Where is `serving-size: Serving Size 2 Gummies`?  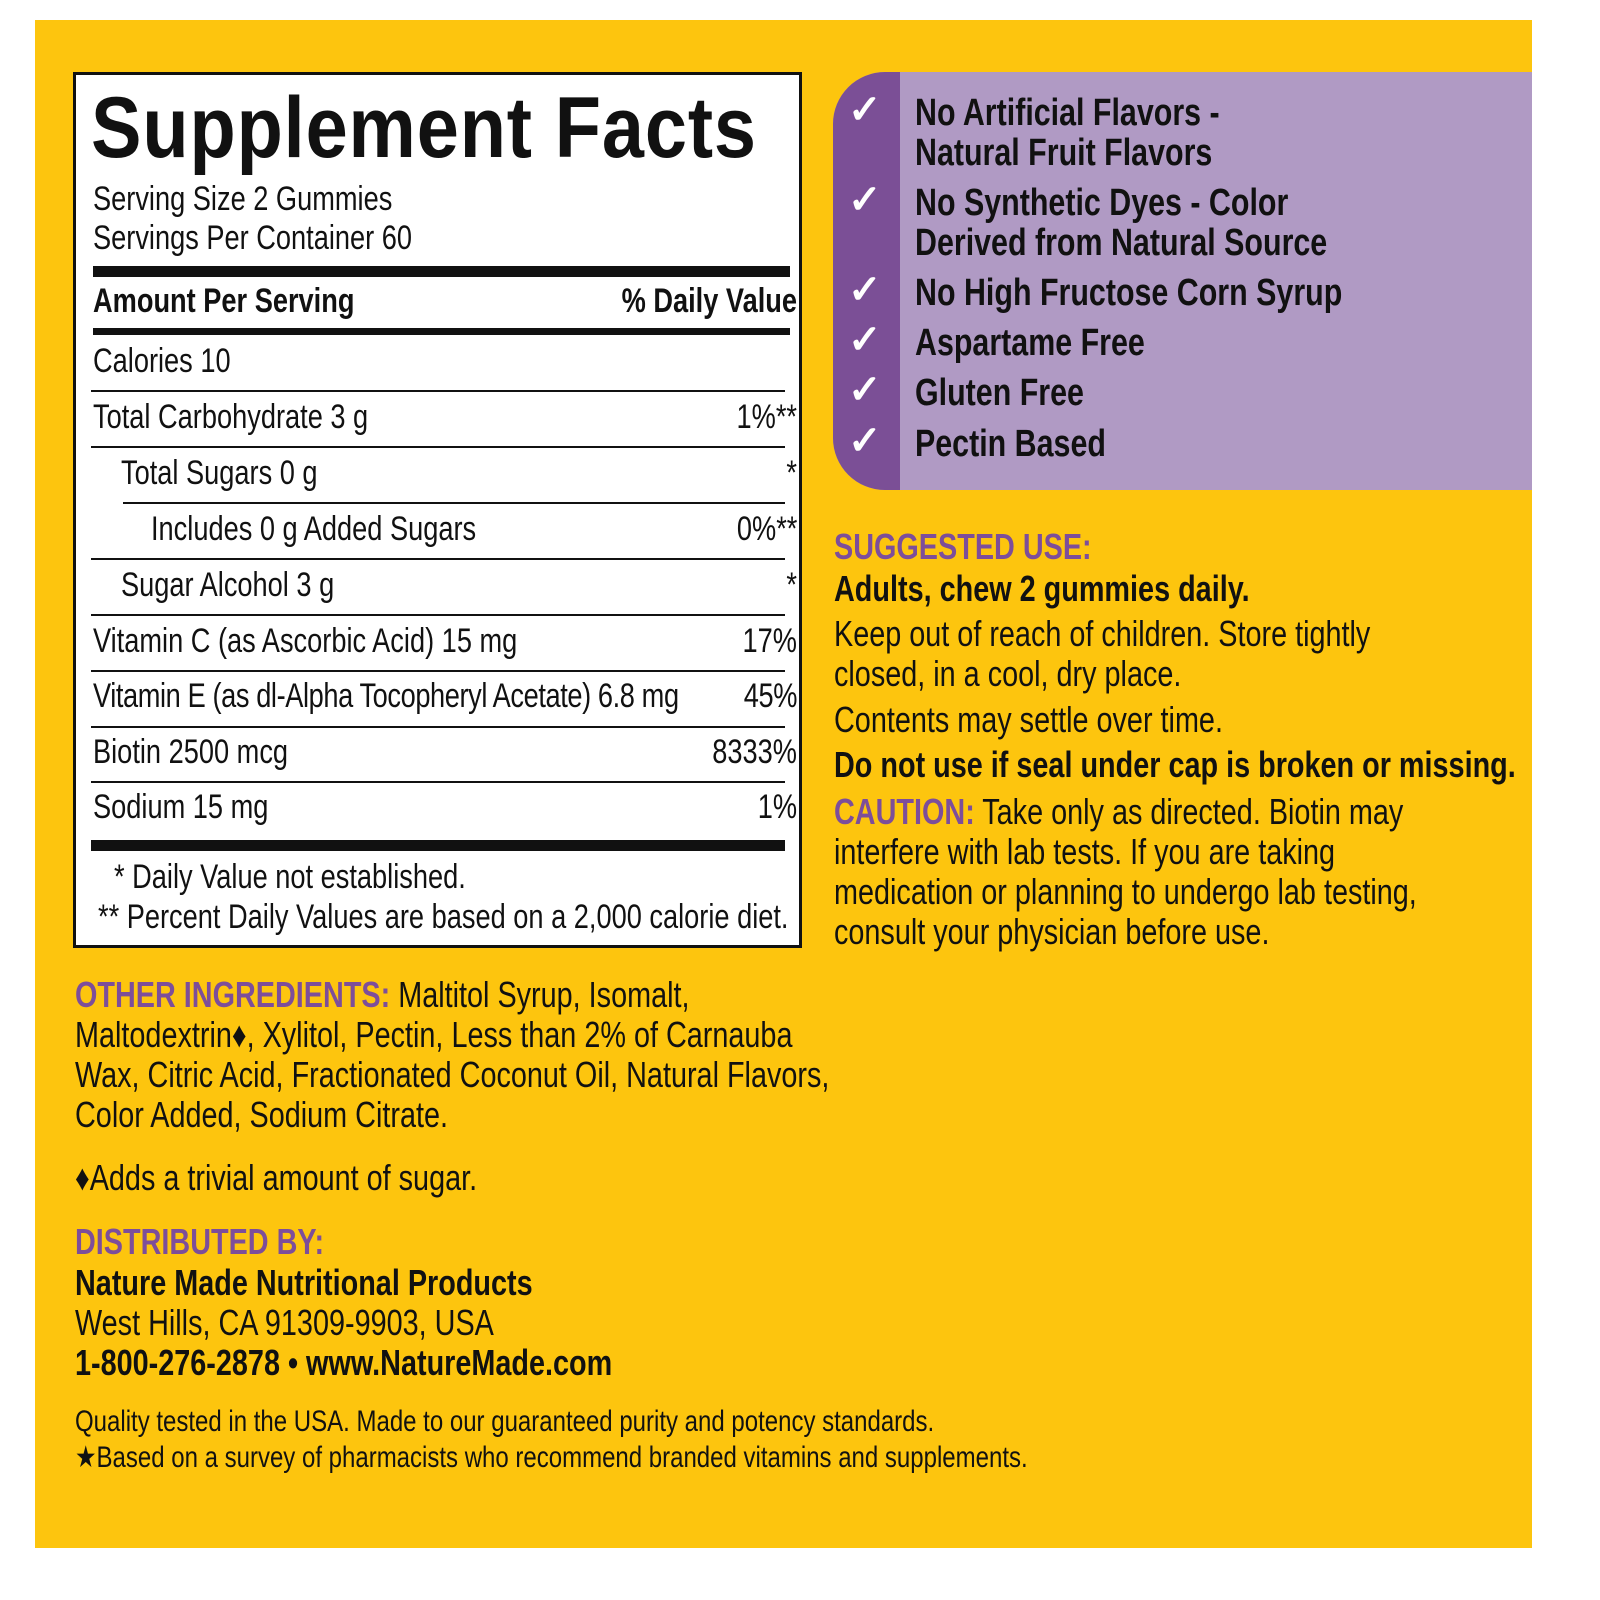 serving-size: Serving Size 2 Gummies is located at coordinates (243, 199).